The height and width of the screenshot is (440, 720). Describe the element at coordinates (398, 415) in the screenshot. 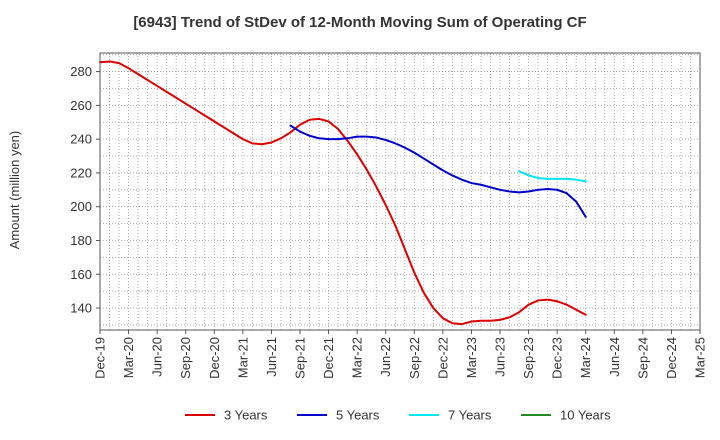

I see `legend: 3 Years 5 Years 7 Years 10 Years` at that location.